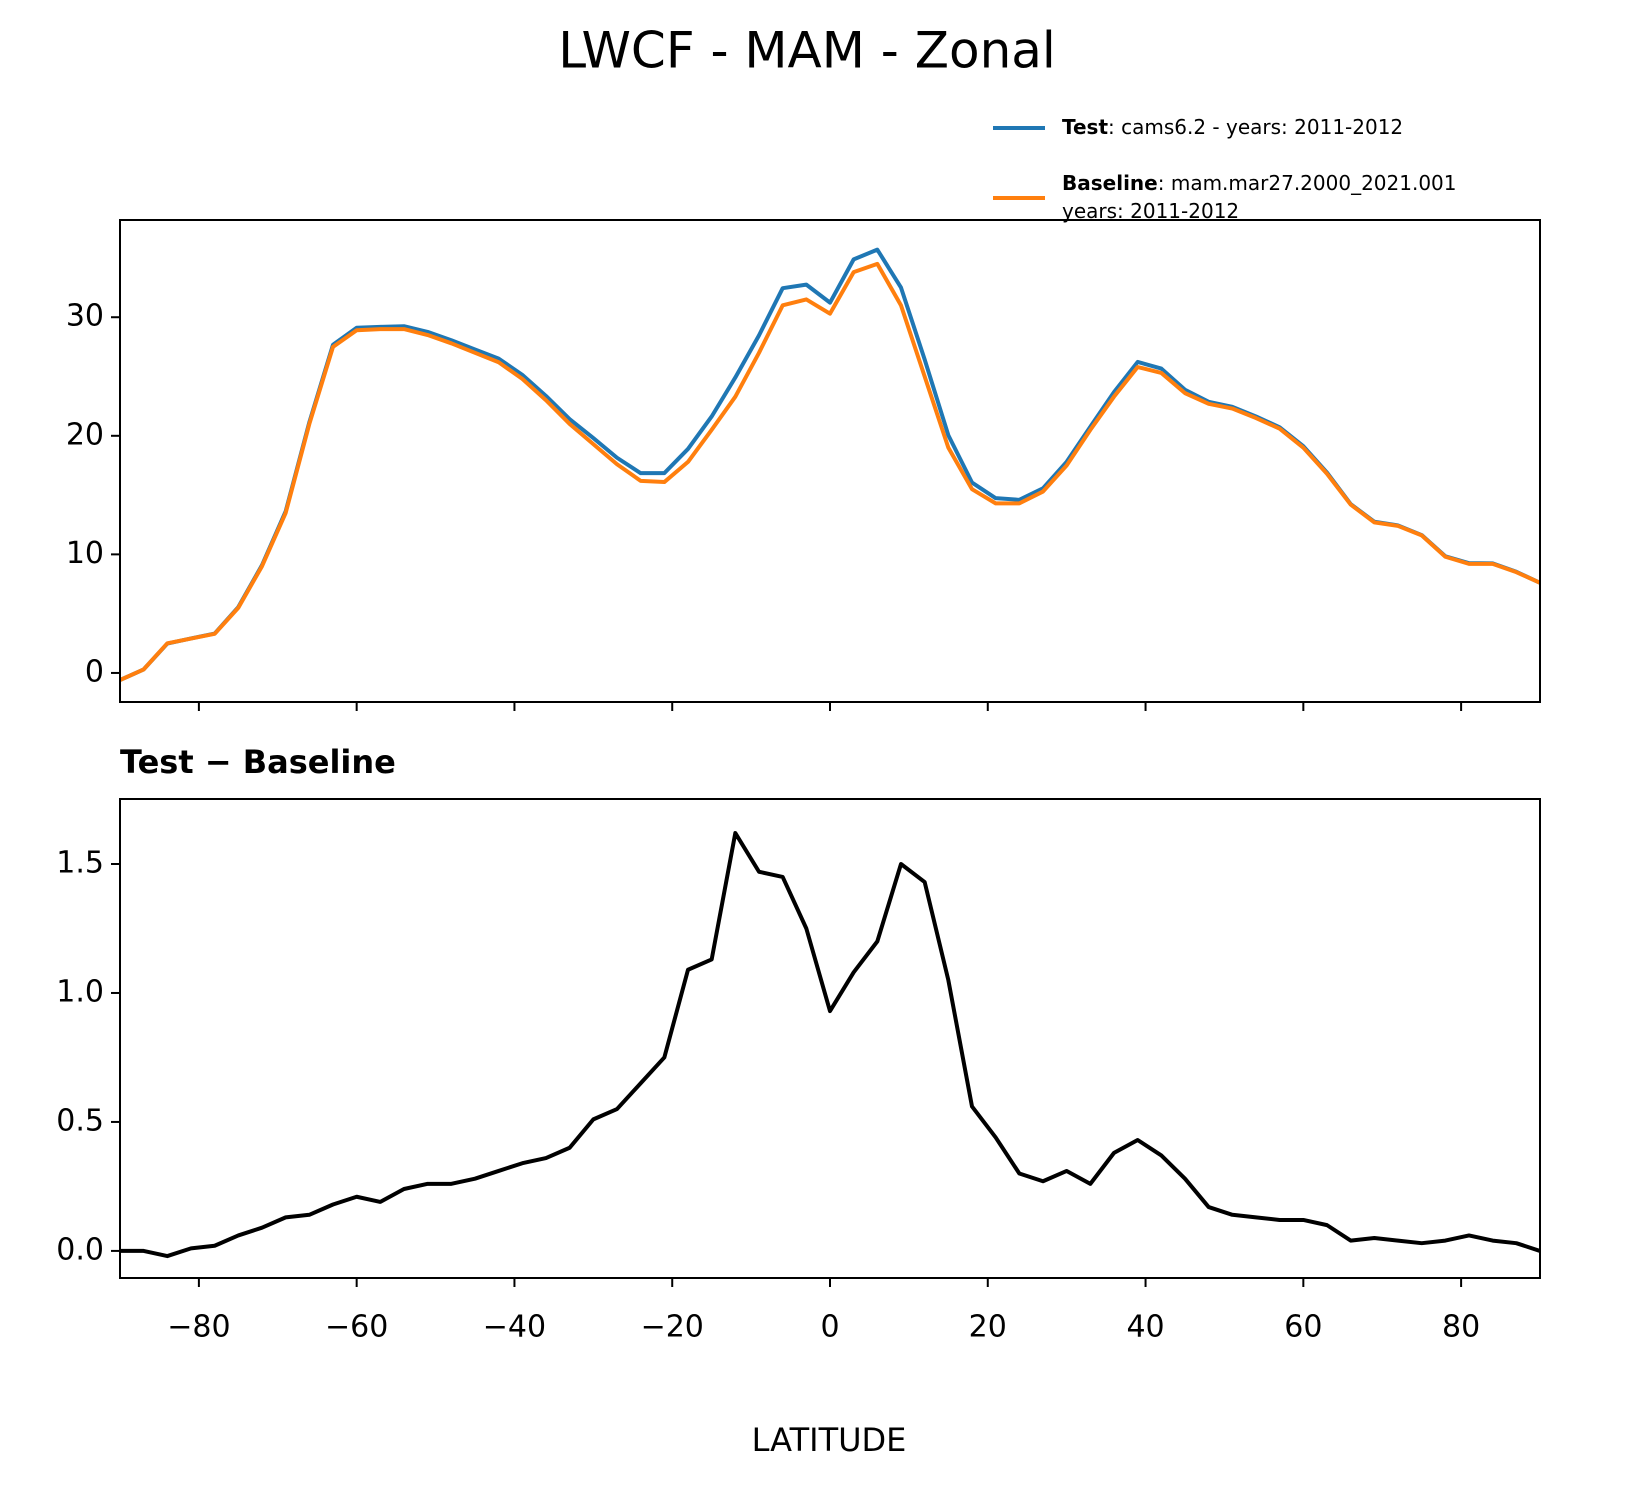  What do you see at coordinates (1303, 1327) in the screenshot?
I see `x-tick-label: 60` at bounding box center [1303, 1327].